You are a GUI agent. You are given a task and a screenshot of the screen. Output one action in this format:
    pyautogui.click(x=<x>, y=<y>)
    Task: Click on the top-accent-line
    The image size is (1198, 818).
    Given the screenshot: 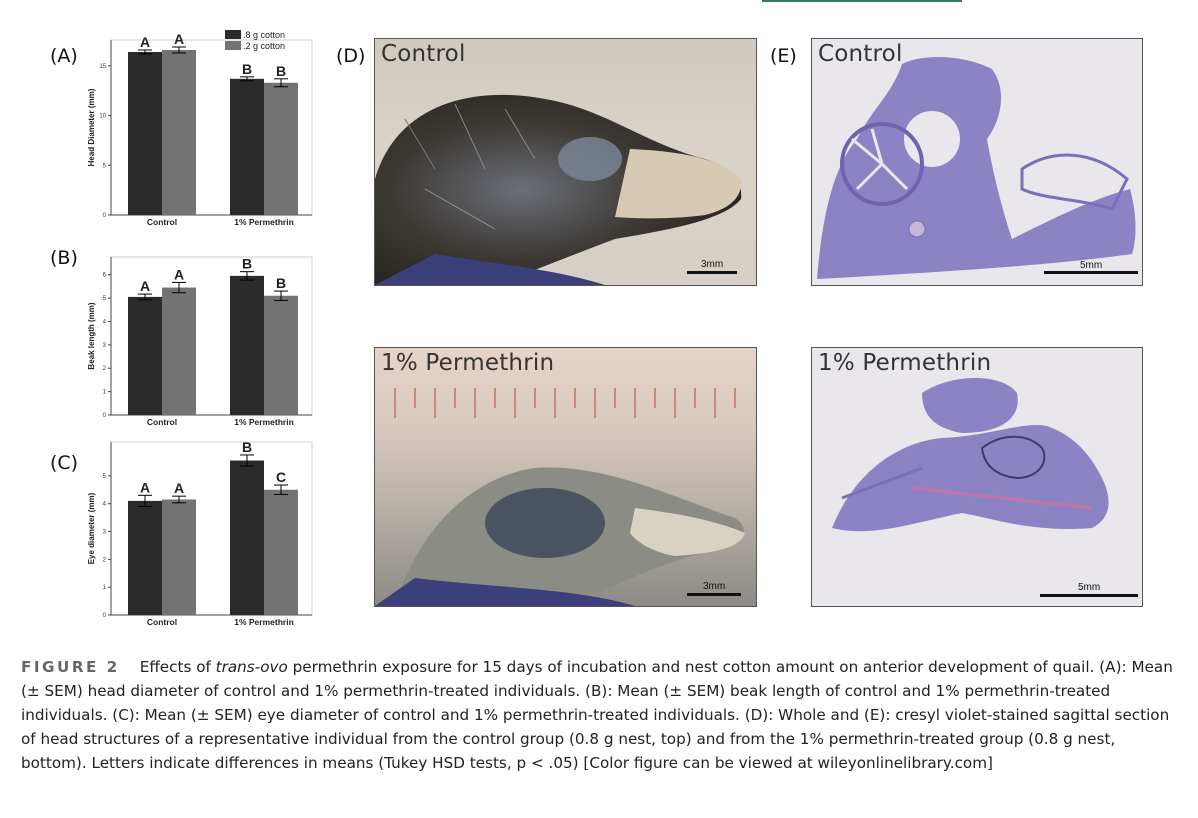 What is the action you would take?
    pyautogui.click(x=862, y=1)
    